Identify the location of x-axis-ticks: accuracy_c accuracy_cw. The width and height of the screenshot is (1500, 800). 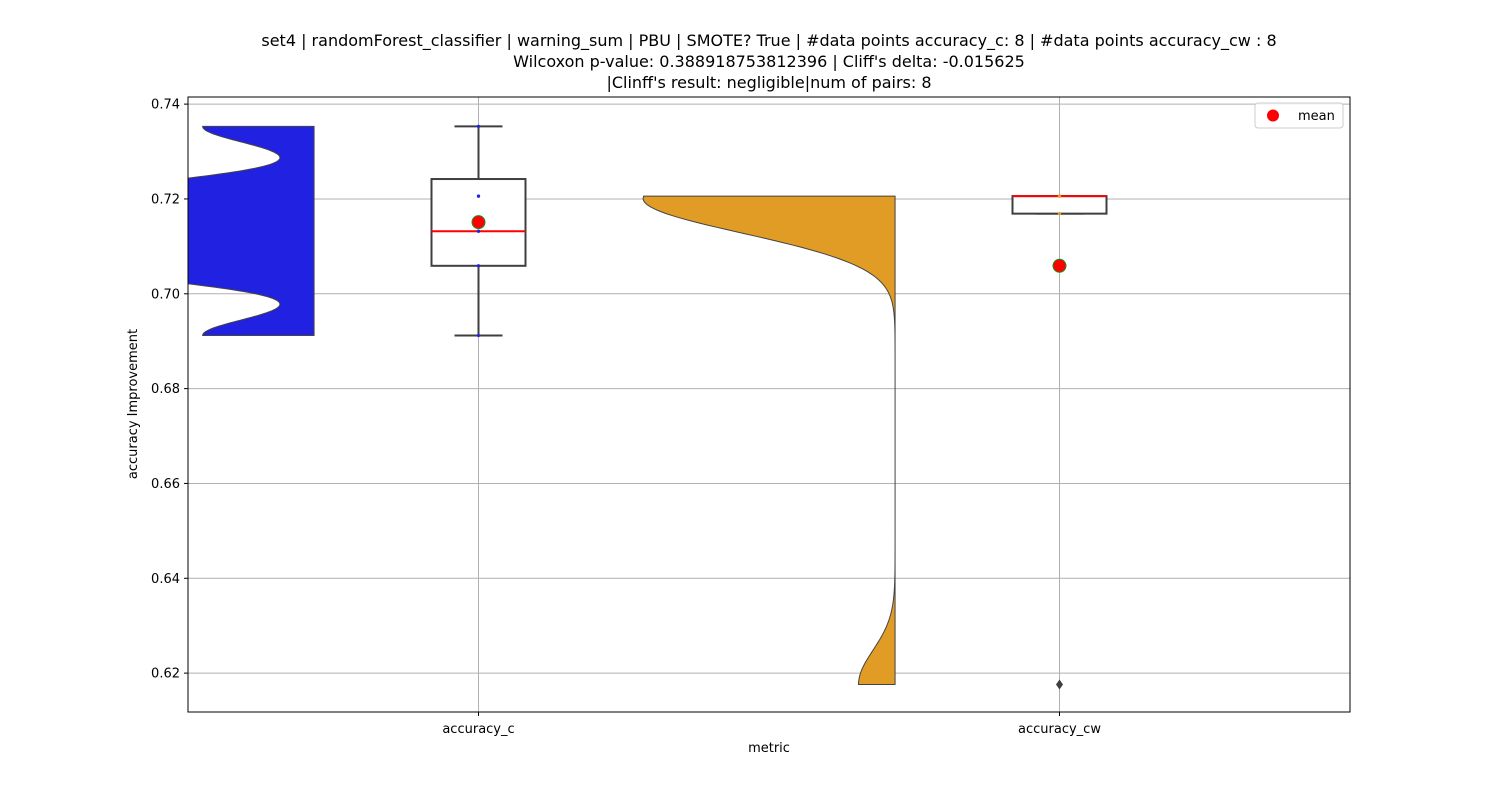
(771, 724).